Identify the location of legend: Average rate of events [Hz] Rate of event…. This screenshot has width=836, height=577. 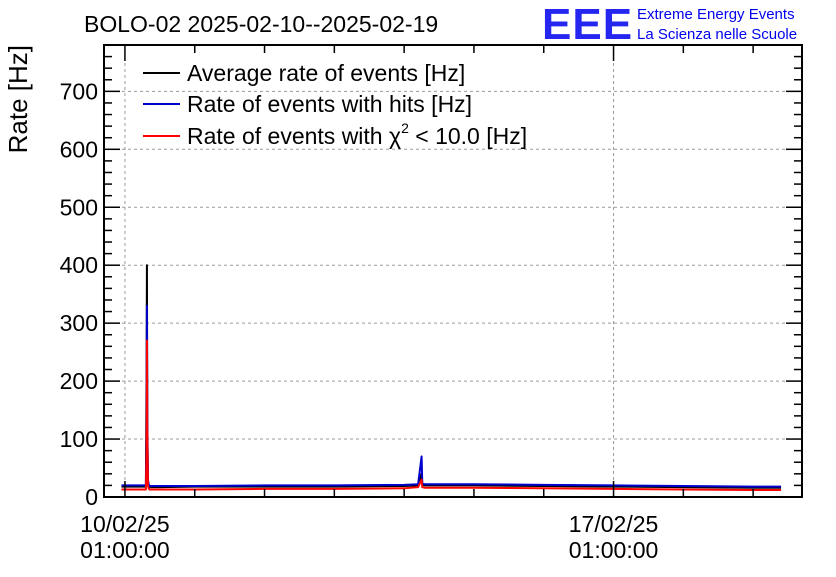
(335, 104).